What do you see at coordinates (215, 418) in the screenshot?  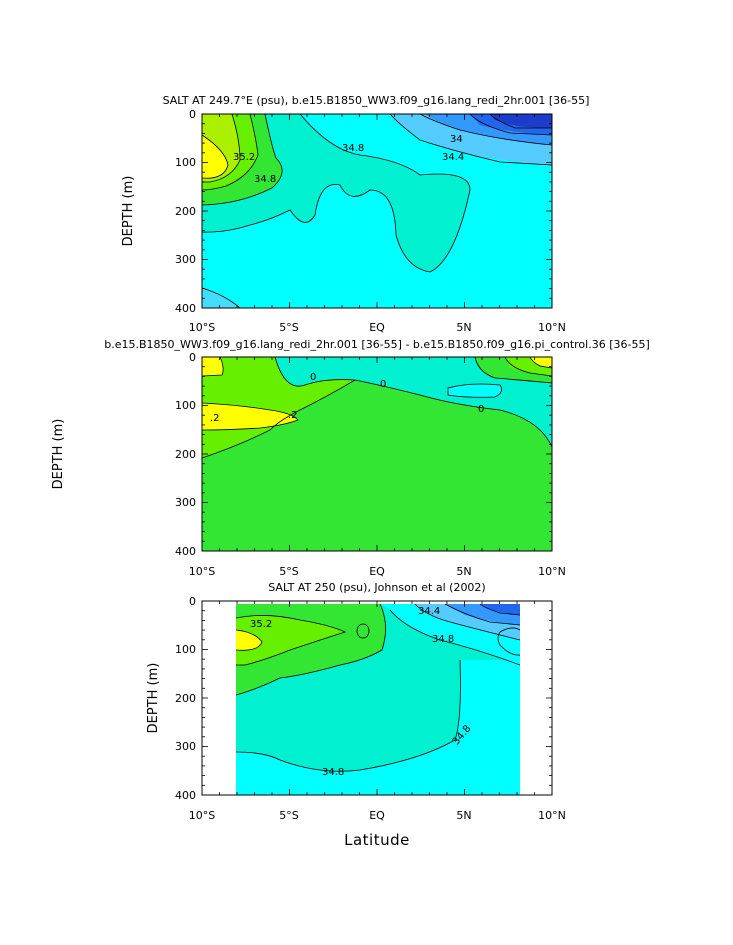 I see `panel-2-clabel-4: .2` at bounding box center [215, 418].